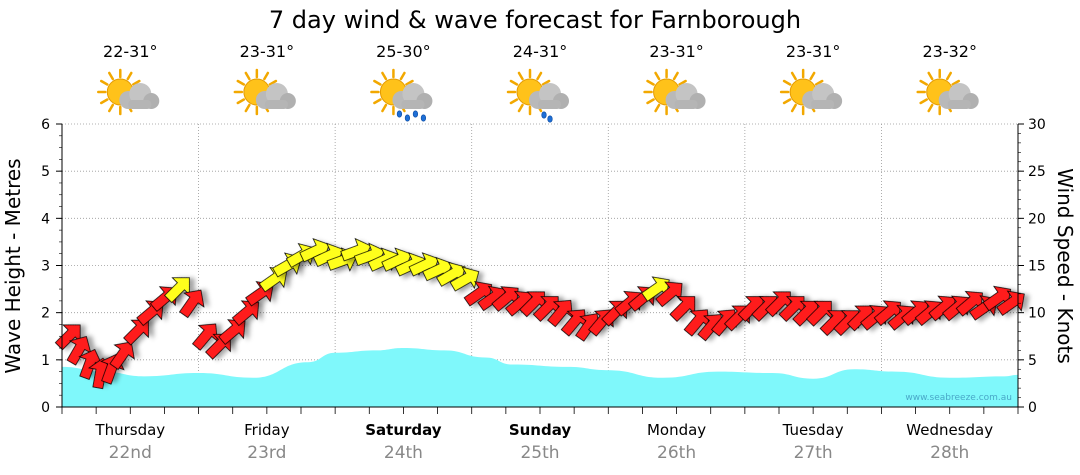 This screenshot has height=475, width=1080. I want to click on temperature-range: 25-30°, so click(403, 51).